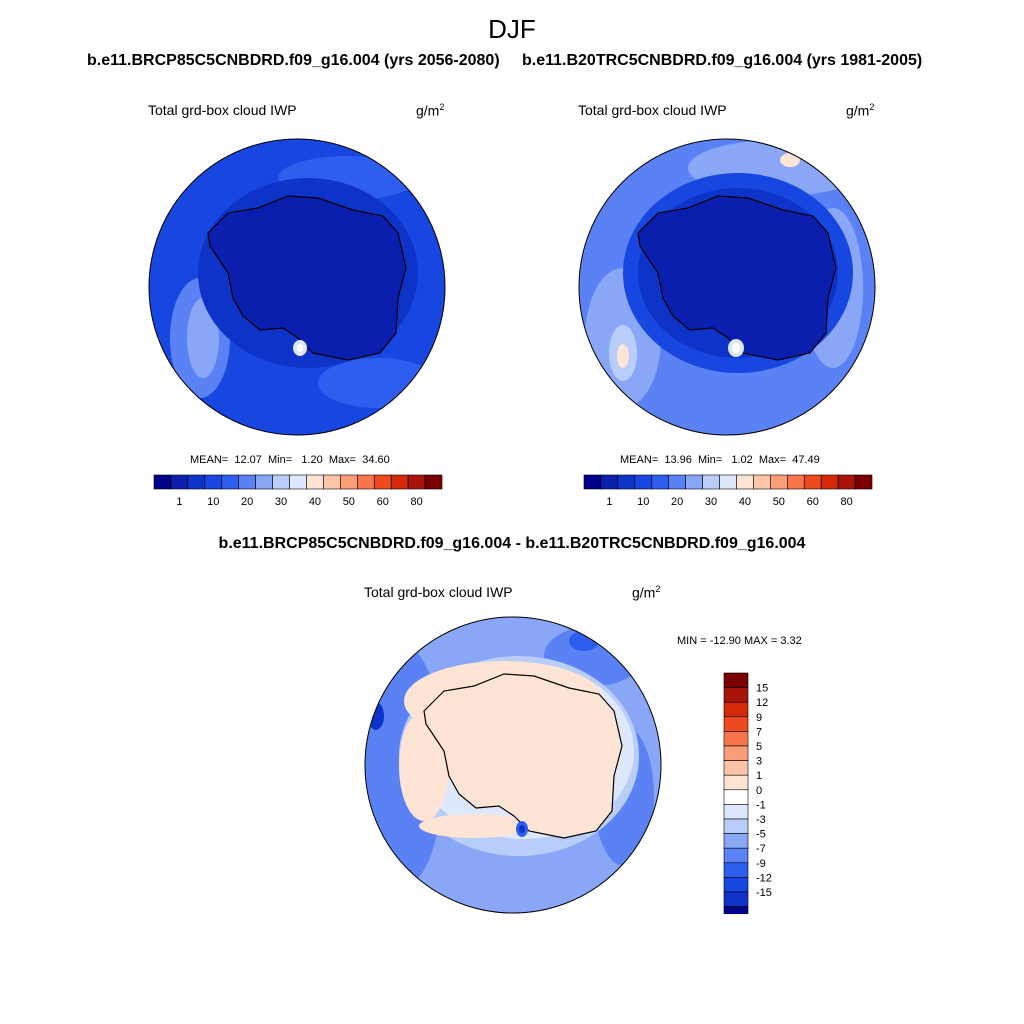 The image size is (1024, 1024). Describe the element at coordinates (761, 835) in the screenshot. I see `colorbar-tick-label: -5` at that location.